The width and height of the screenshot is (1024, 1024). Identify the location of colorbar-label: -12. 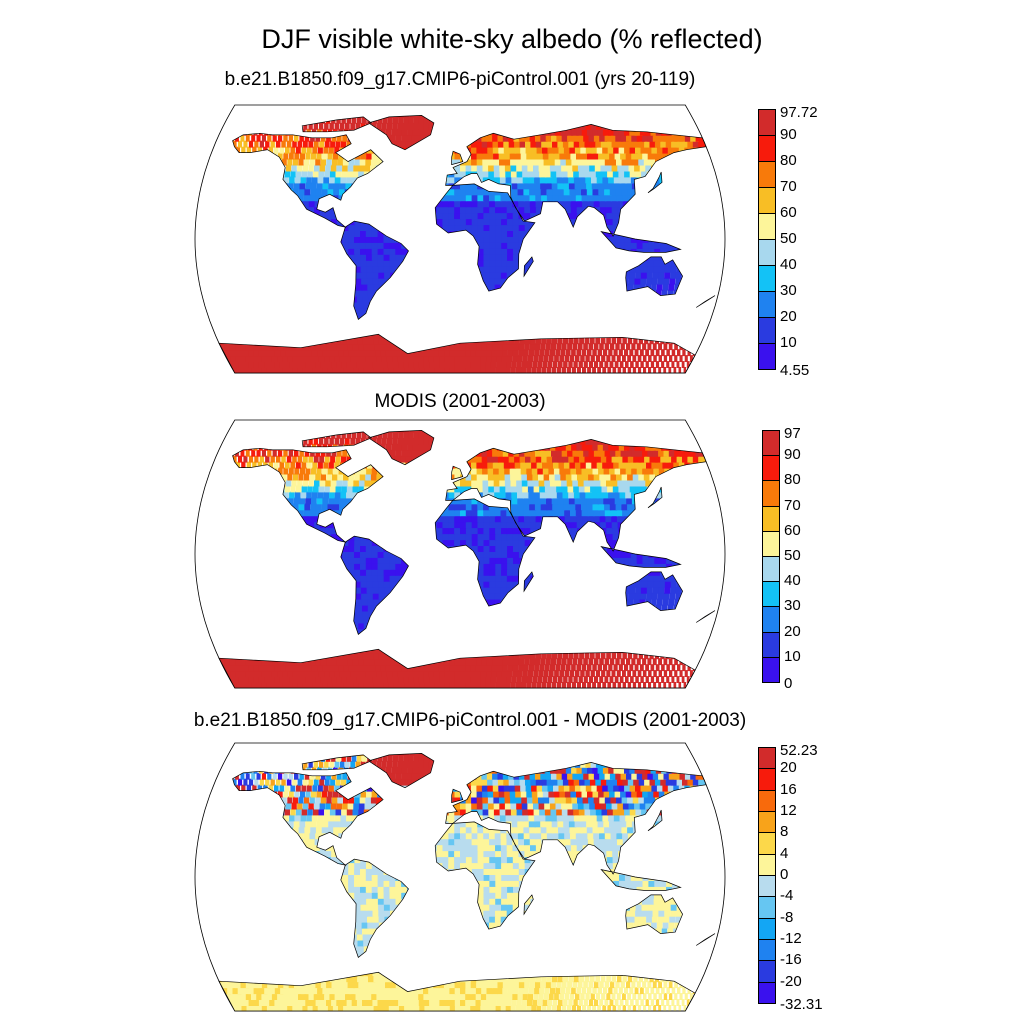
(791, 938).